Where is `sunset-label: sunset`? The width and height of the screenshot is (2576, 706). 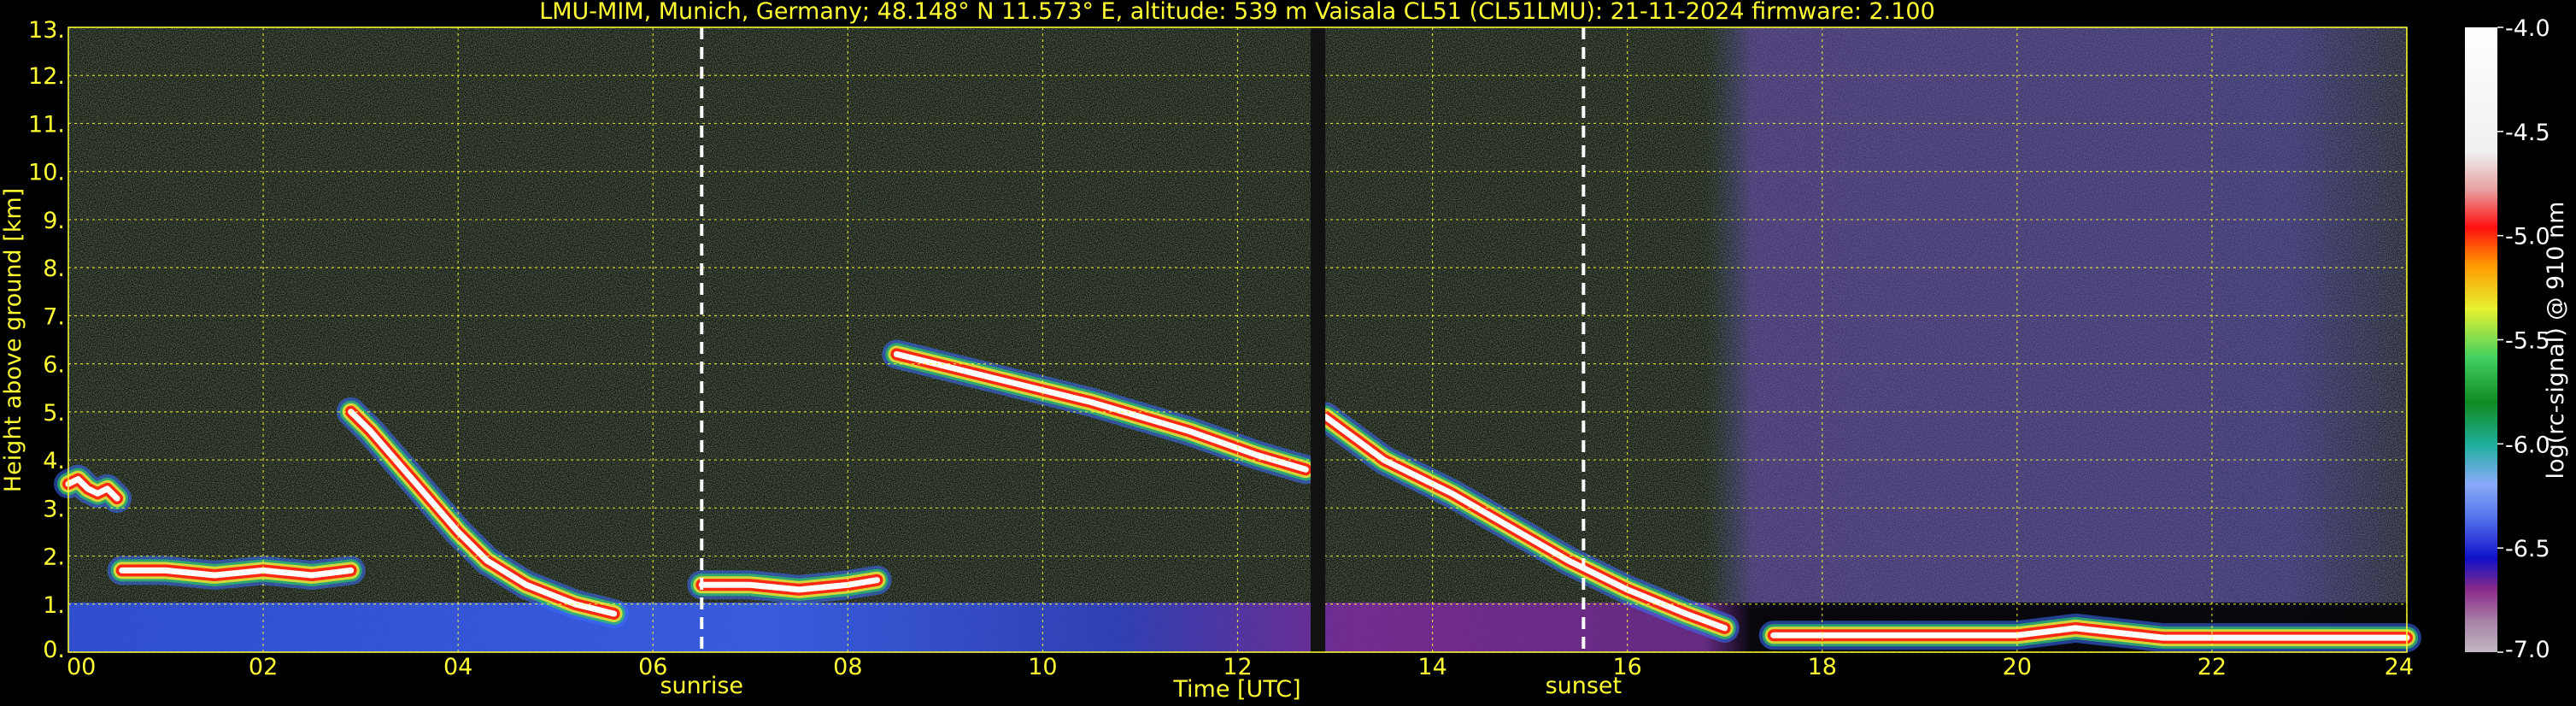
sunset-label: sunset is located at coordinates (1584, 686).